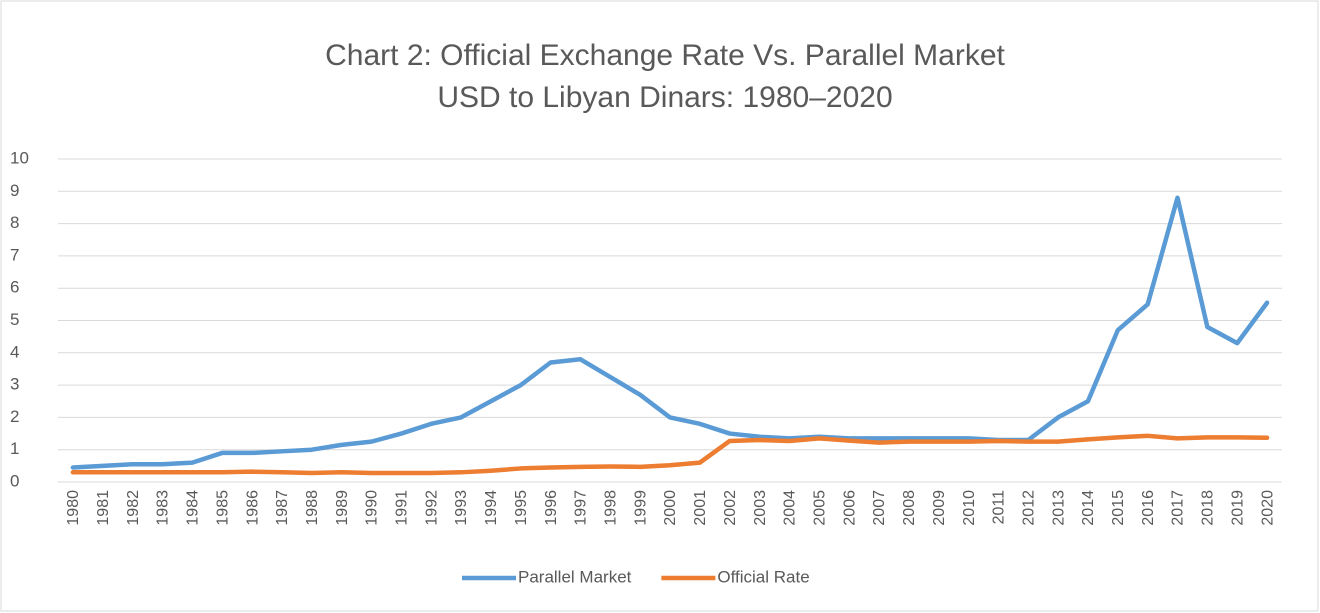  Describe the element at coordinates (760, 508) in the screenshot. I see `x-tick-label: 2003` at that location.